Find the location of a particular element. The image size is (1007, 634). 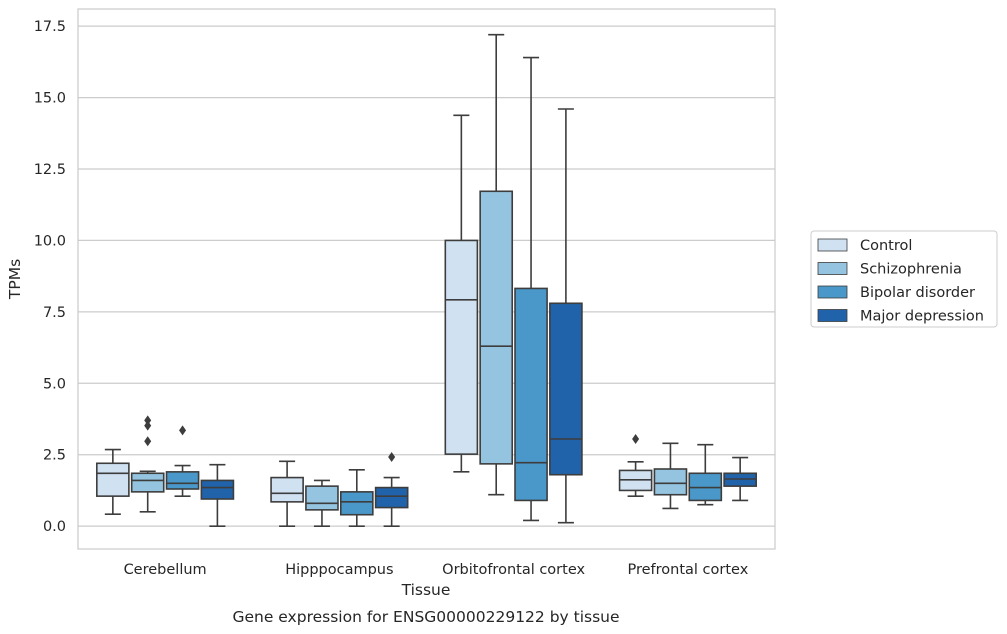

legend-label: Bipolar disorder is located at coordinates (917, 293).